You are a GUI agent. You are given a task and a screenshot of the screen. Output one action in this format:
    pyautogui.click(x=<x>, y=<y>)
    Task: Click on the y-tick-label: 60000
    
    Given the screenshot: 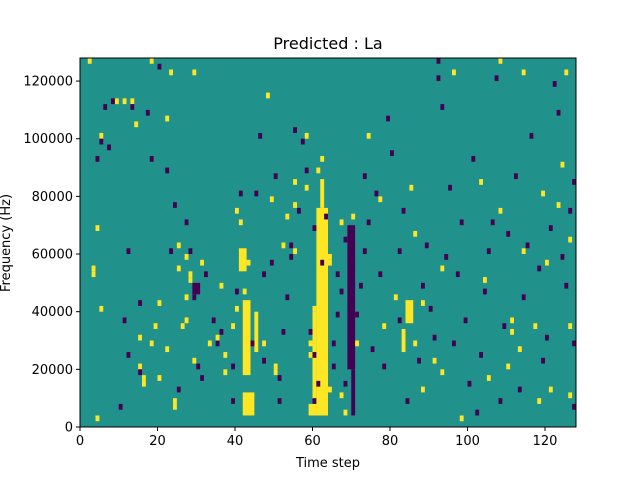 What is the action you would take?
    pyautogui.click(x=52, y=255)
    